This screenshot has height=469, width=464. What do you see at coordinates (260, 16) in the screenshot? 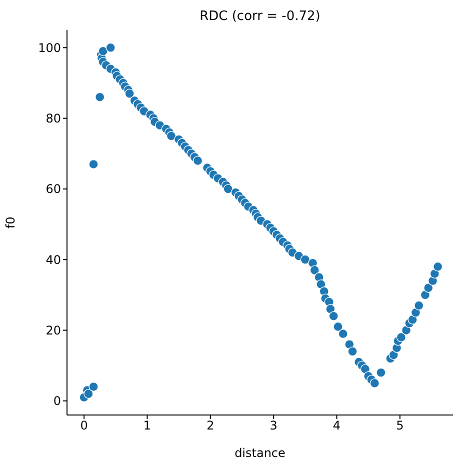
I see `chart-title: RDC (corr = -0.72)` at bounding box center [260, 16].